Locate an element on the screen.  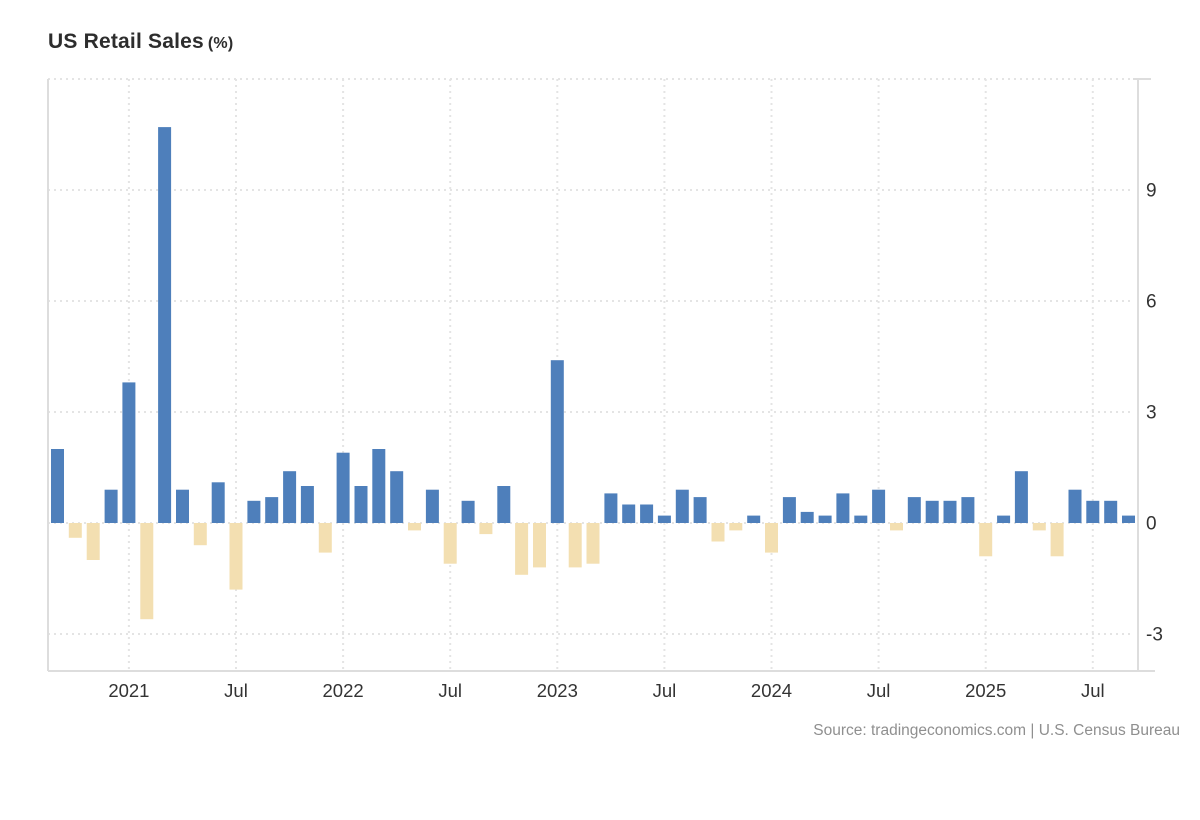
chart-title-text: US Retail Sales is located at coordinates (126, 41).